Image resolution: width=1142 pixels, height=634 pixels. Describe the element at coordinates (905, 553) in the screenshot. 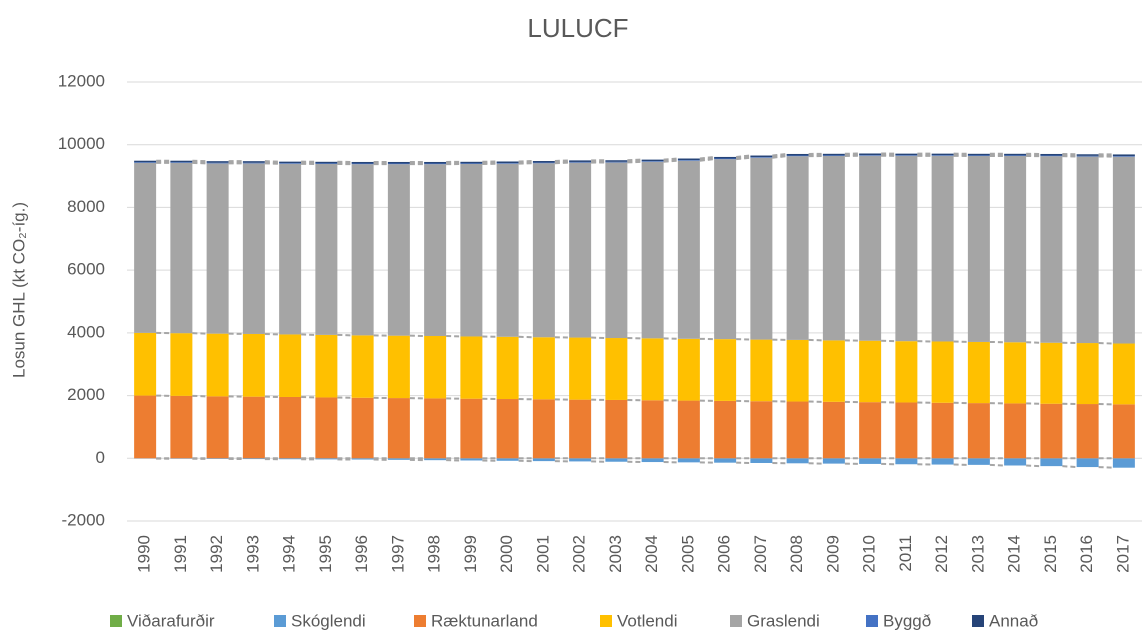

I see `x-tick-label: 2011` at that location.